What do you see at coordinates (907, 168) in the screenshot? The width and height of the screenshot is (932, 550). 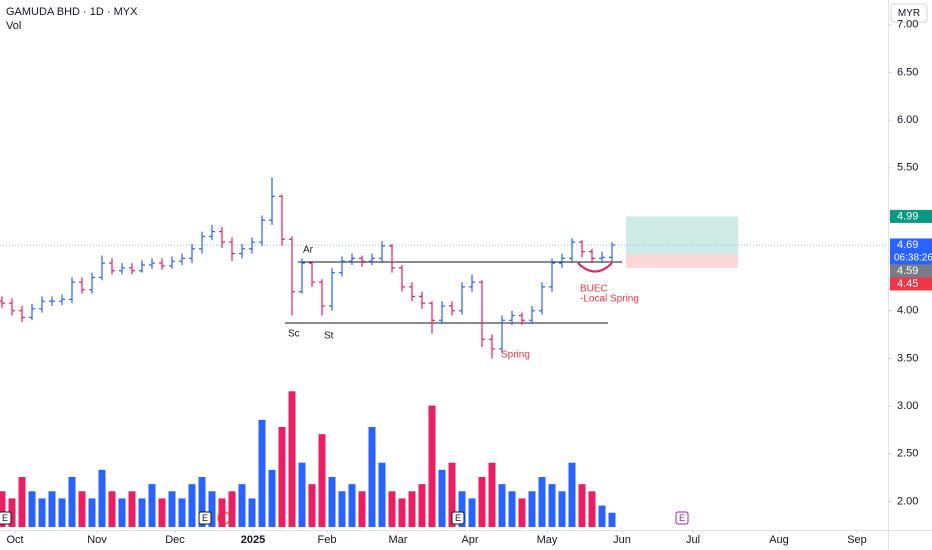 I see `y-tick-label: 5.50` at bounding box center [907, 168].